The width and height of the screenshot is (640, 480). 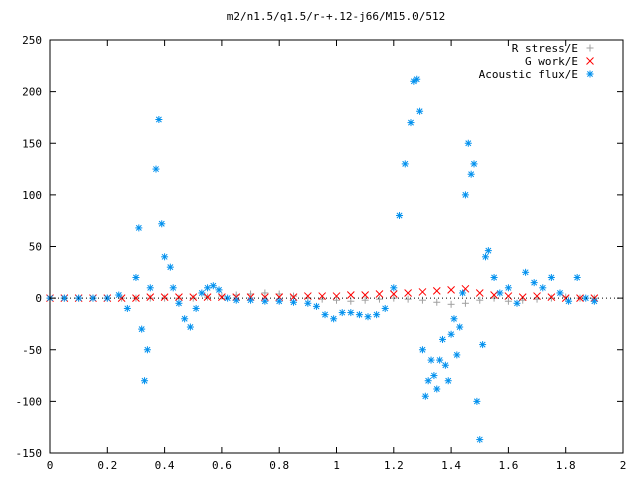 I want to click on y-tick-label: 100, so click(x=32, y=195).